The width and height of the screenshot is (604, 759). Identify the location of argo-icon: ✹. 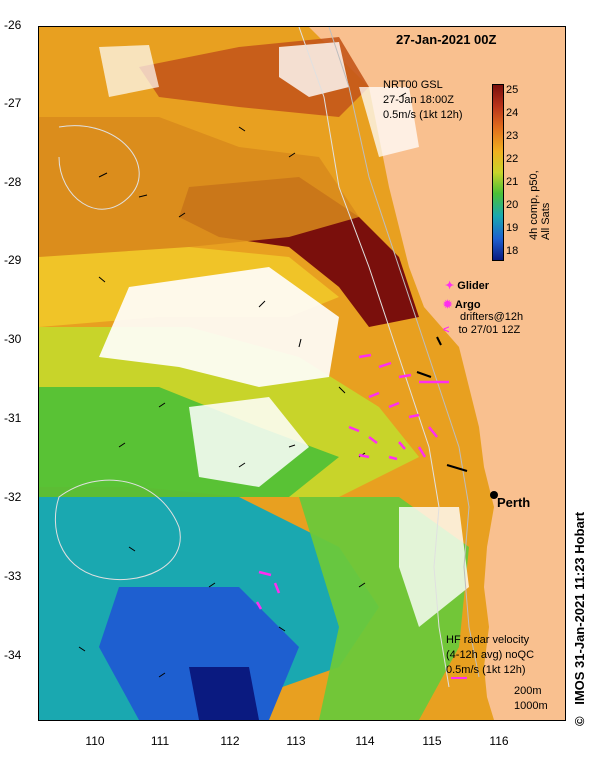
(448, 305).